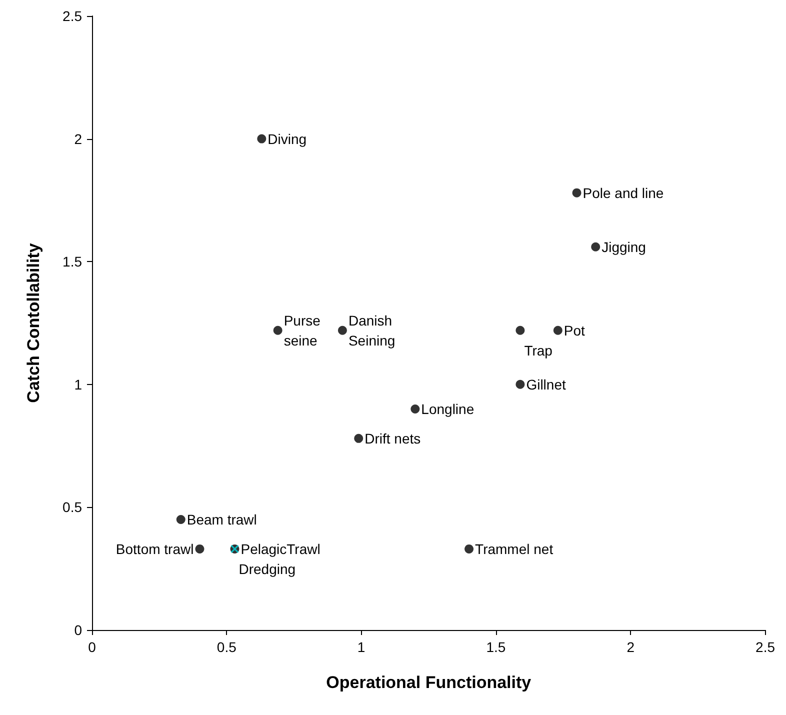 This screenshot has width=786, height=715. What do you see at coordinates (302, 330) in the screenshot?
I see `annotation: Purse seine` at bounding box center [302, 330].